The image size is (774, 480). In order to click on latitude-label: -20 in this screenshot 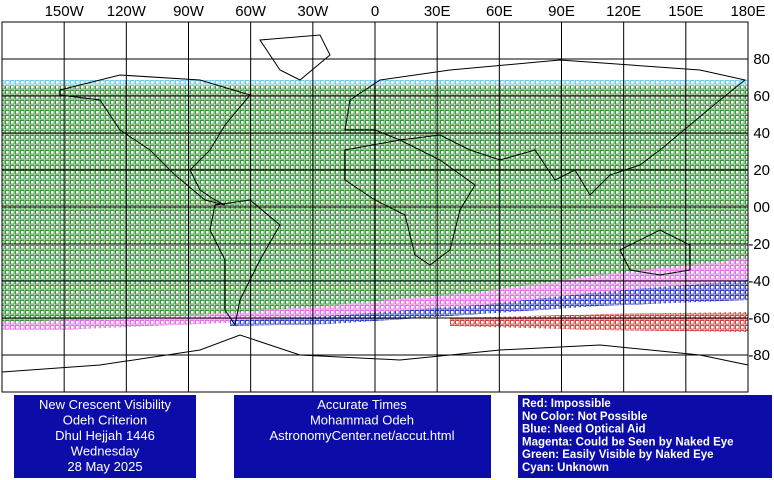, I will do `click(759, 244)`.